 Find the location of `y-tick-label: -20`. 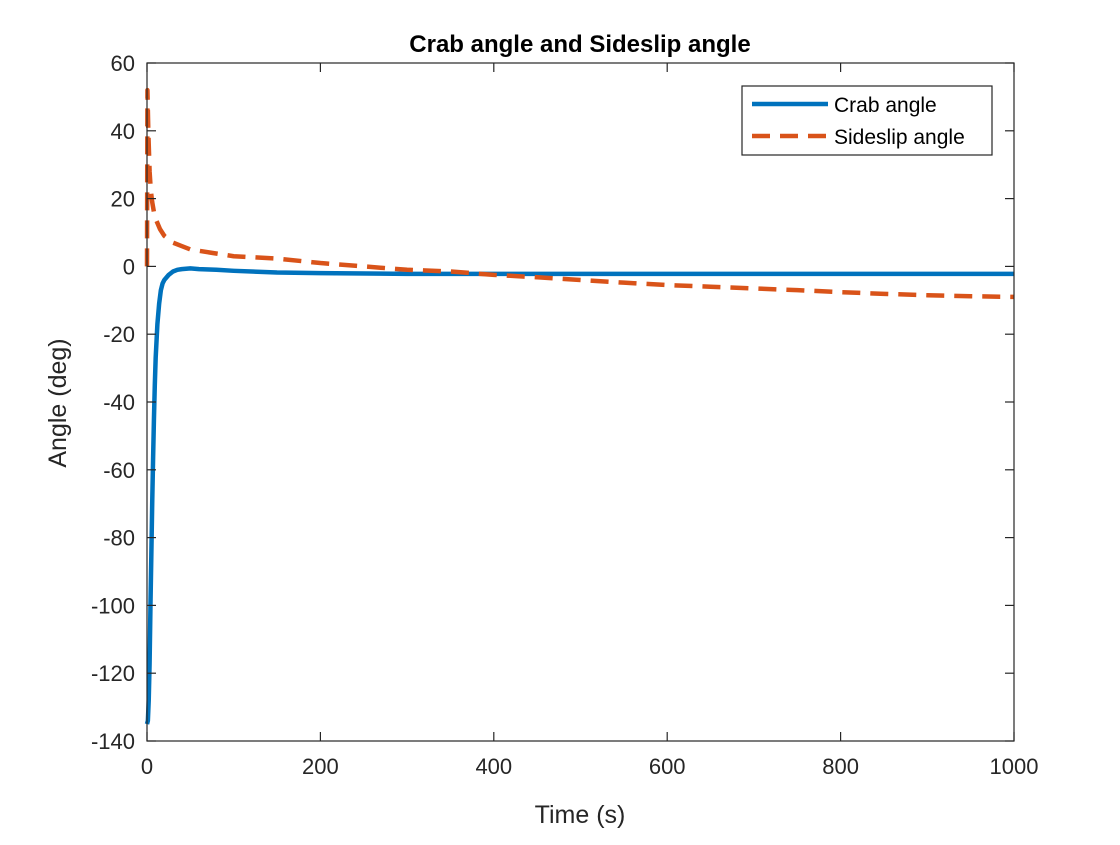

y-tick-label: -20 is located at coordinates (119, 334).